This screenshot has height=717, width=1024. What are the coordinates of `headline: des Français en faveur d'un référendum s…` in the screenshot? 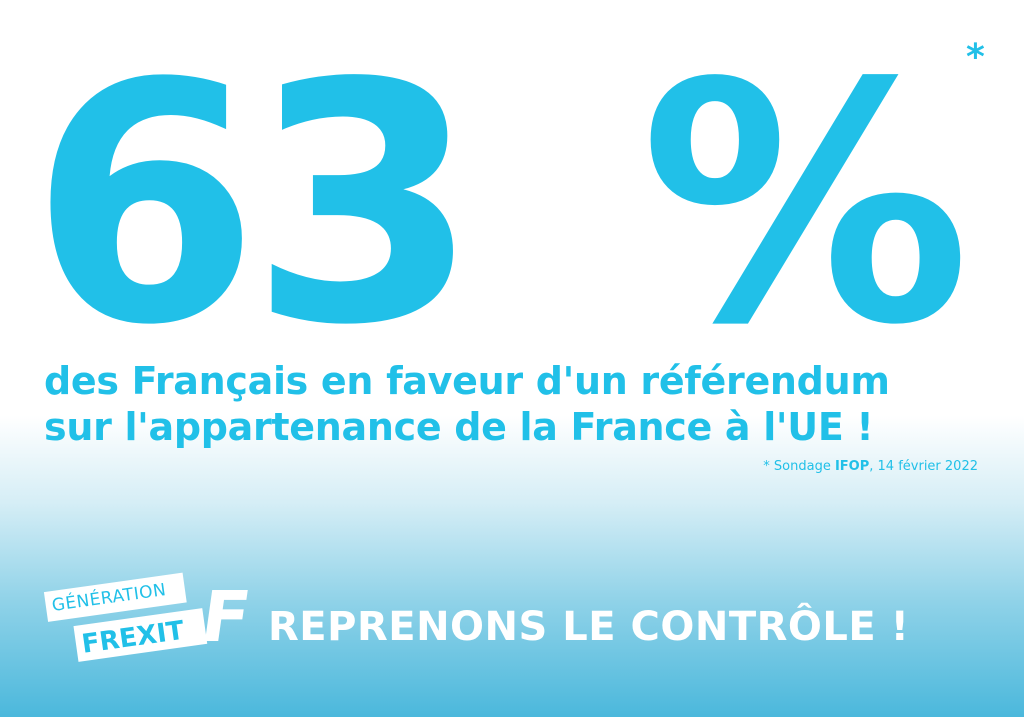 It's located at (524, 404).